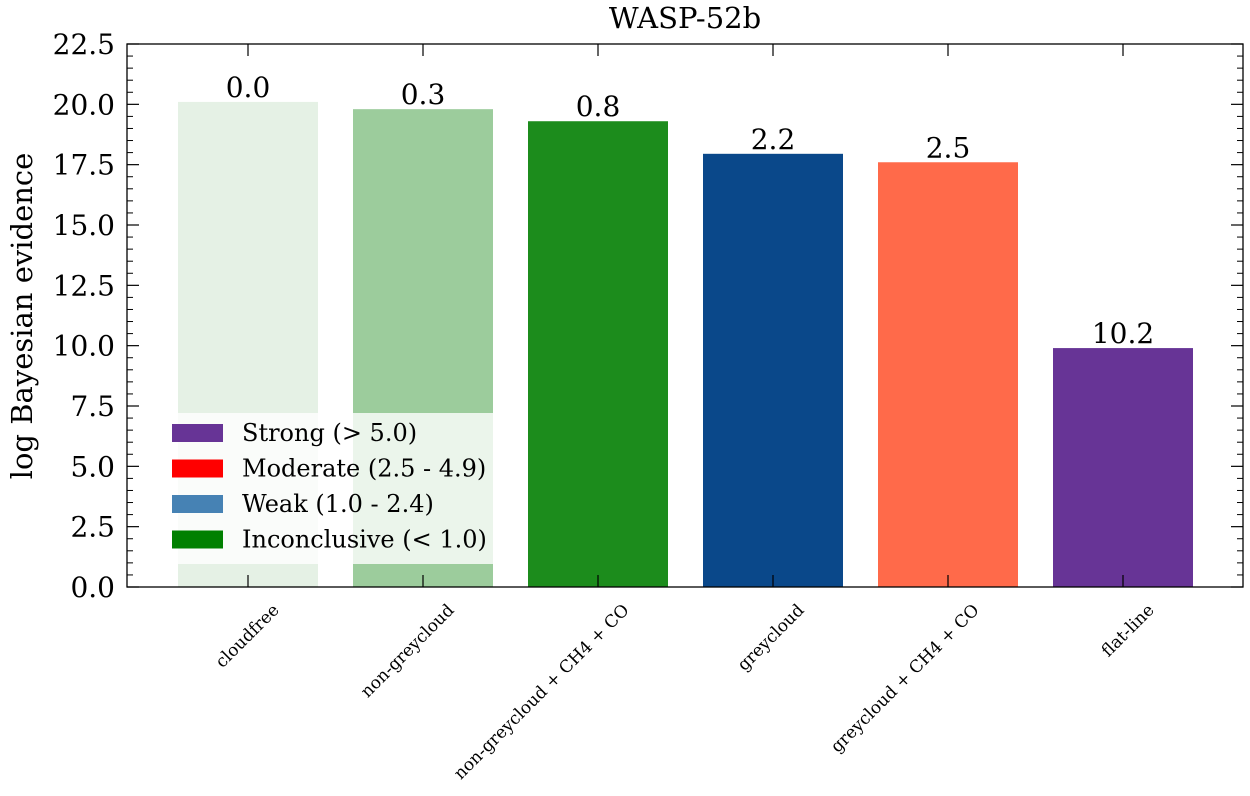 Image resolution: width=1250 pixels, height=796 pixels. Describe the element at coordinates (1128, 630) in the screenshot. I see `x-tick-label-5: flat-line` at that location.